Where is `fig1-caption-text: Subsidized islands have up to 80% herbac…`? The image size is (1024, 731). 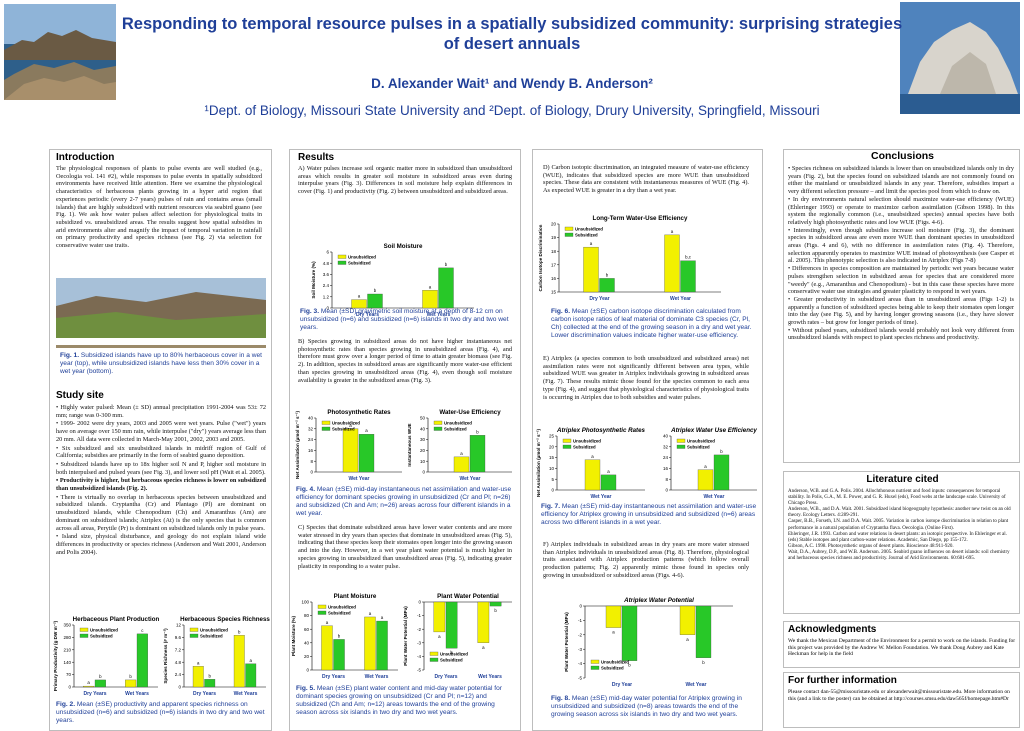 fig1-caption-text: Subsidized islands have up to 80% herbac… is located at coordinates (161, 363).